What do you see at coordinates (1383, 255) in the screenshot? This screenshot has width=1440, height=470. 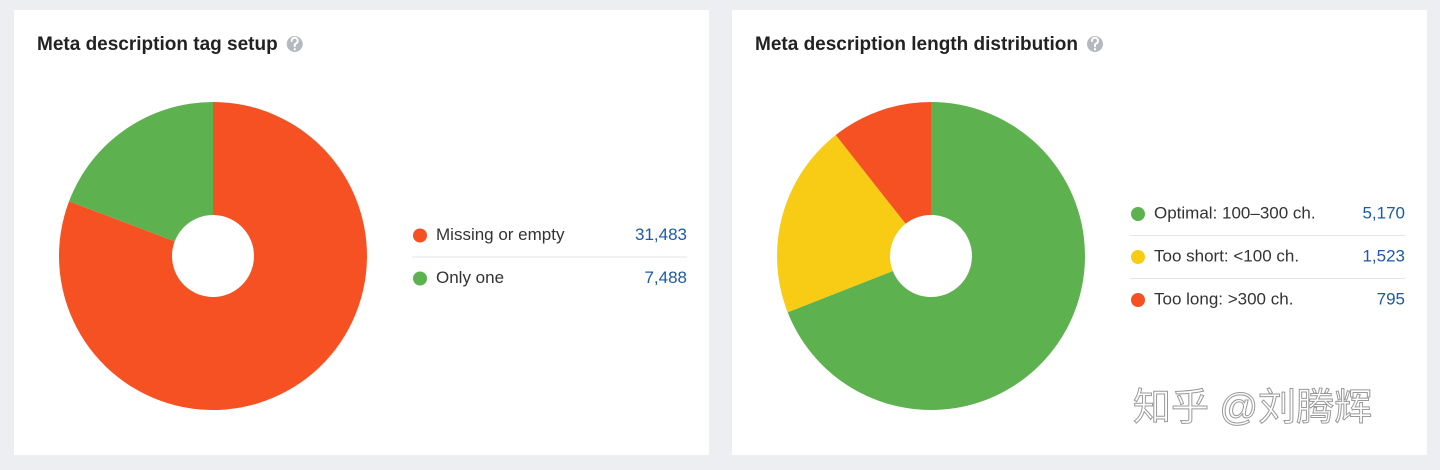 I see `legend-value: 1,523` at bounding box center [1383, 255].